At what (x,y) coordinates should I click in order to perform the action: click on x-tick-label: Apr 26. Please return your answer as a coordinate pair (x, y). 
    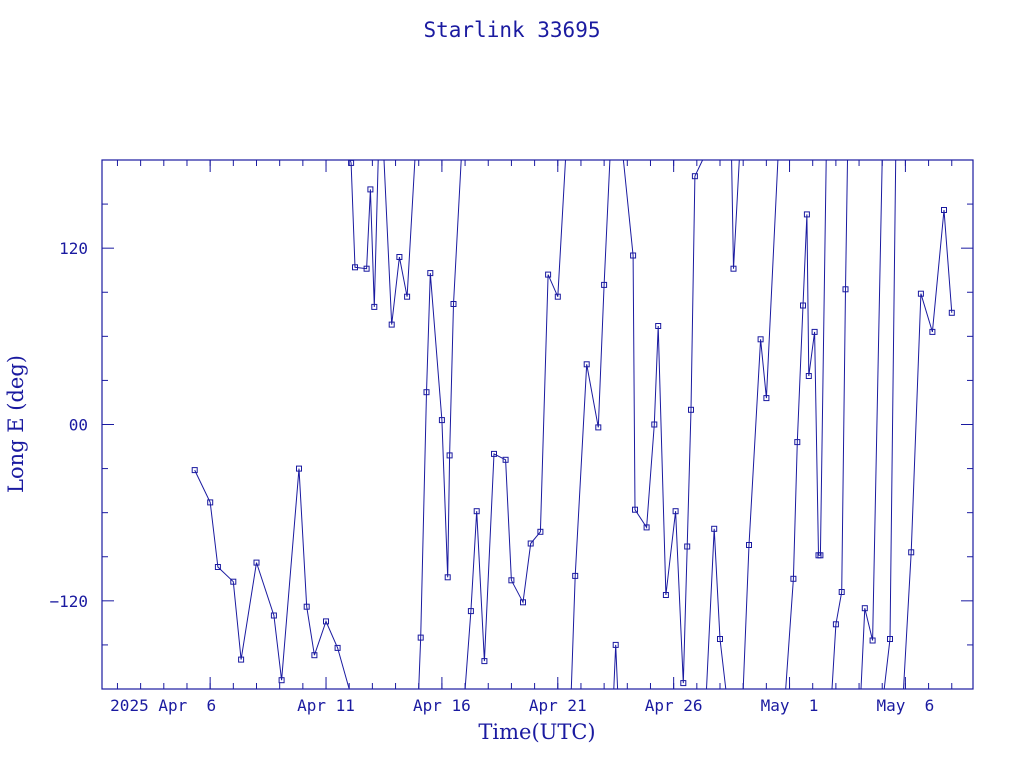
    Looking at the image, I should click on (674, 705).